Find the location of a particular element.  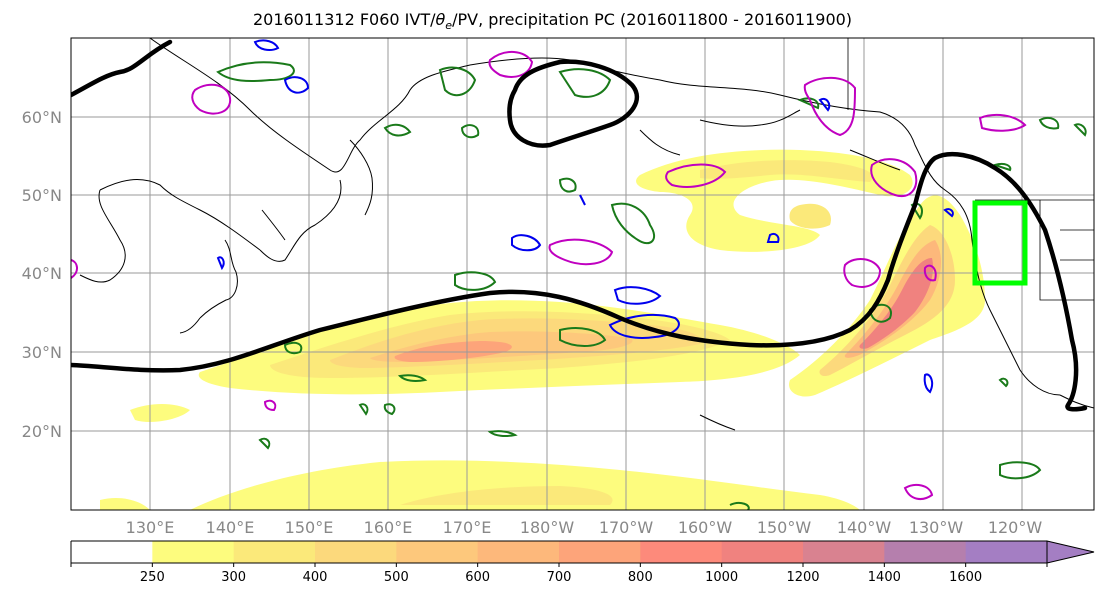

lat-label-50: 50°N is located at coordinates (42, 195).